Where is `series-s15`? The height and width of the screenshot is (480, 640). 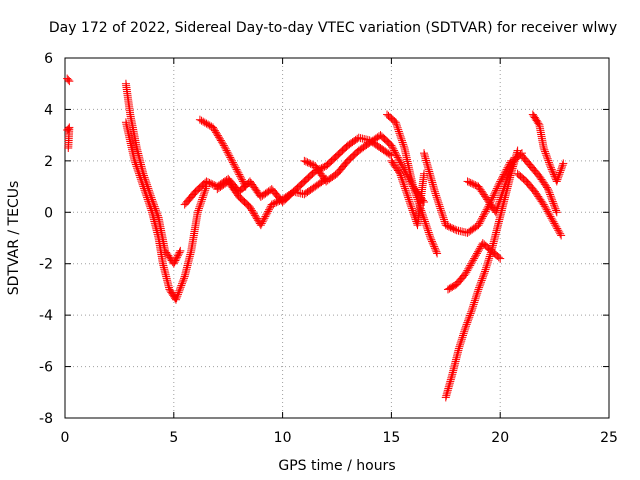 series-s15 is located at coordinates (548, 148).